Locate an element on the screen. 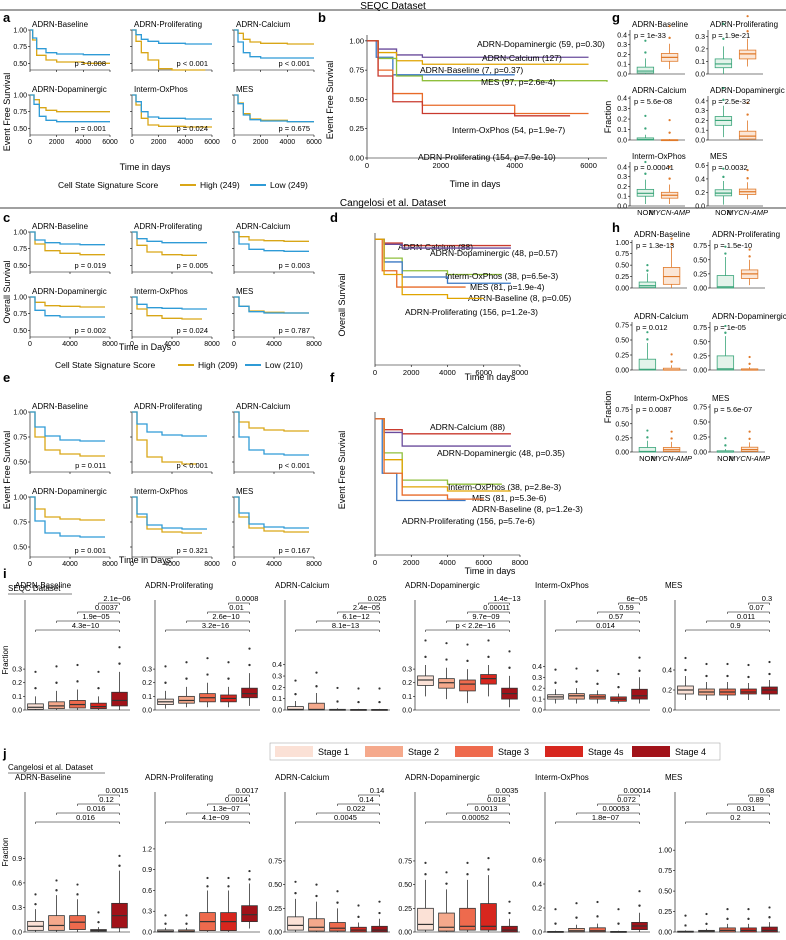 The image size is (786, 940). j-bracket-p: 0.018 is located at coordinates (496, 799).